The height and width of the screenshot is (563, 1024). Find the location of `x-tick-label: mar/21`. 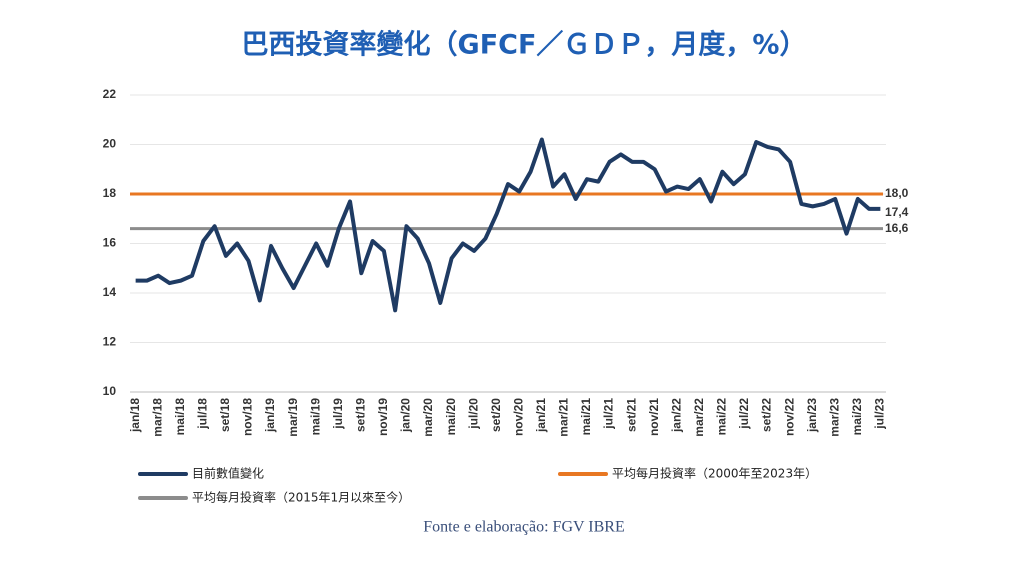

x-tick-label: mar/21 is located at coordinates (564, 417).